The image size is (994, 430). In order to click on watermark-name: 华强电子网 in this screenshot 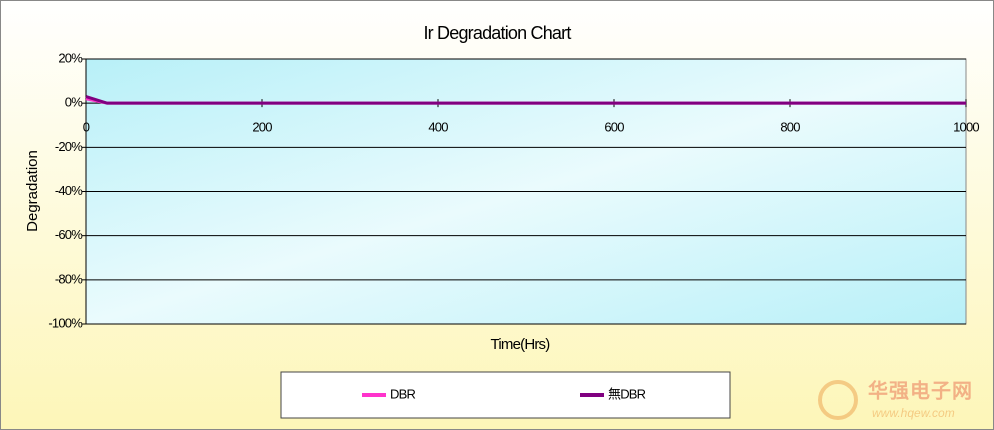, I will do `click(920, 390)`.